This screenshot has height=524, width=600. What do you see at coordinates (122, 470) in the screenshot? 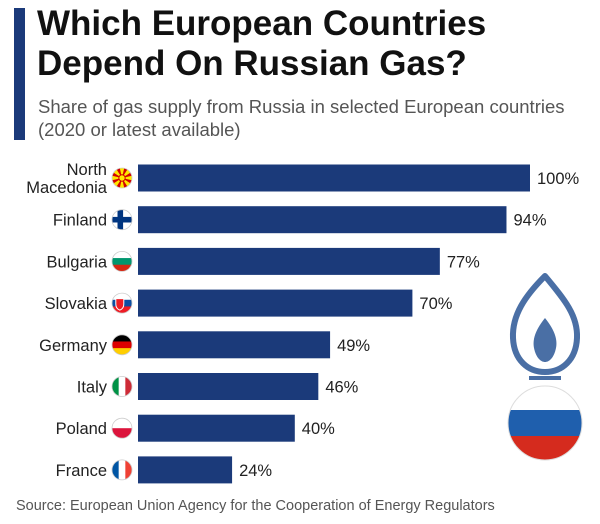
I see `france-flag-icon` at bounding box center [122, 470].